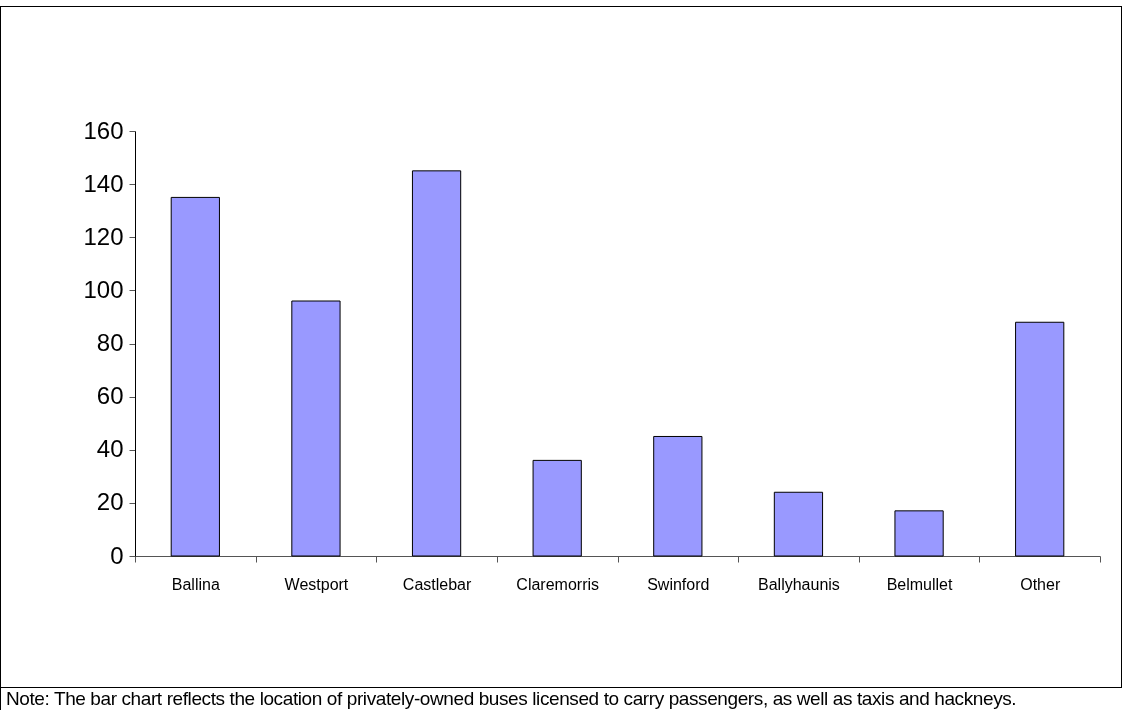  Describe the element at coordinates (437, 584) in the screenshot. I see `x-tick-label: Castlebar` at that location.